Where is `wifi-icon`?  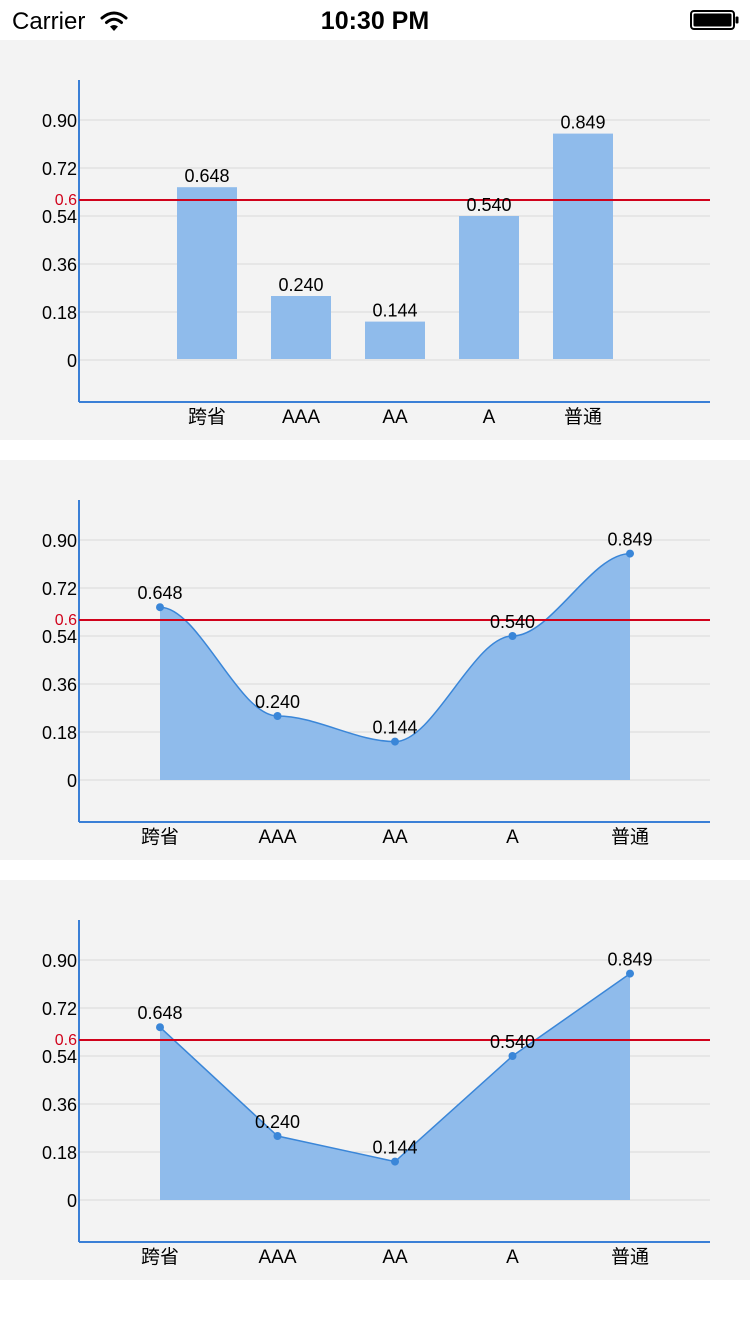 wifi-icon is located at coordinates (114, 21).